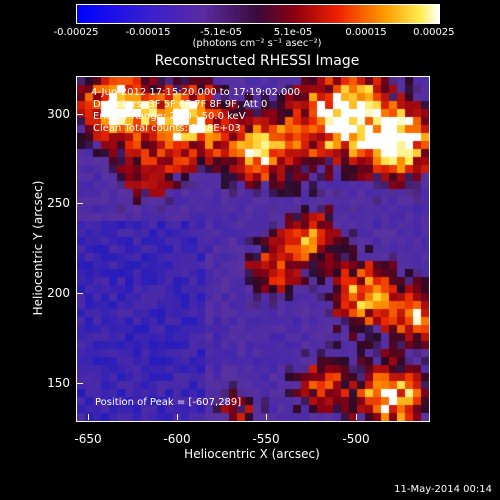  What do you see at coordinates (38, 248) in the screenshot?
I see `y-axis-label: Heliocentric Y (arcsec)` at bounding box center [38, 248].